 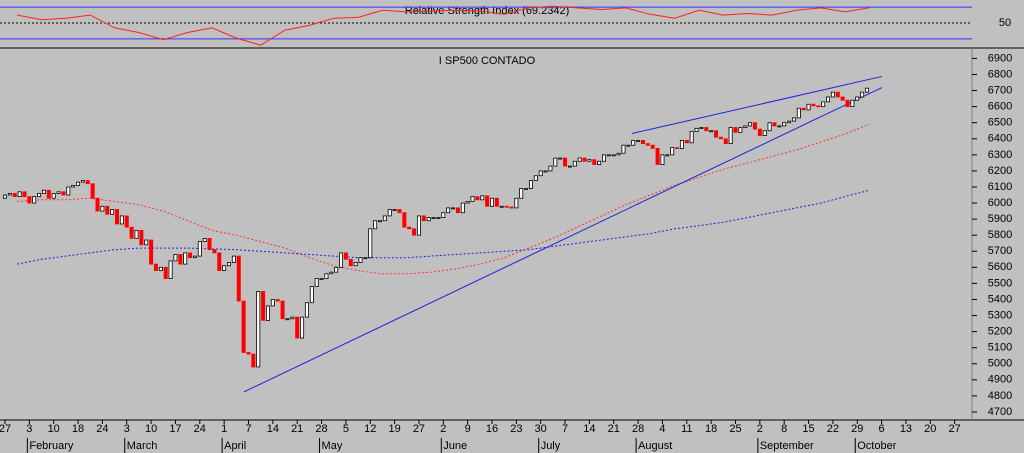 What do you see at coordinates (876, 446) in the screenshot?
I see `month-label: October` at bounding box center [876, 446].